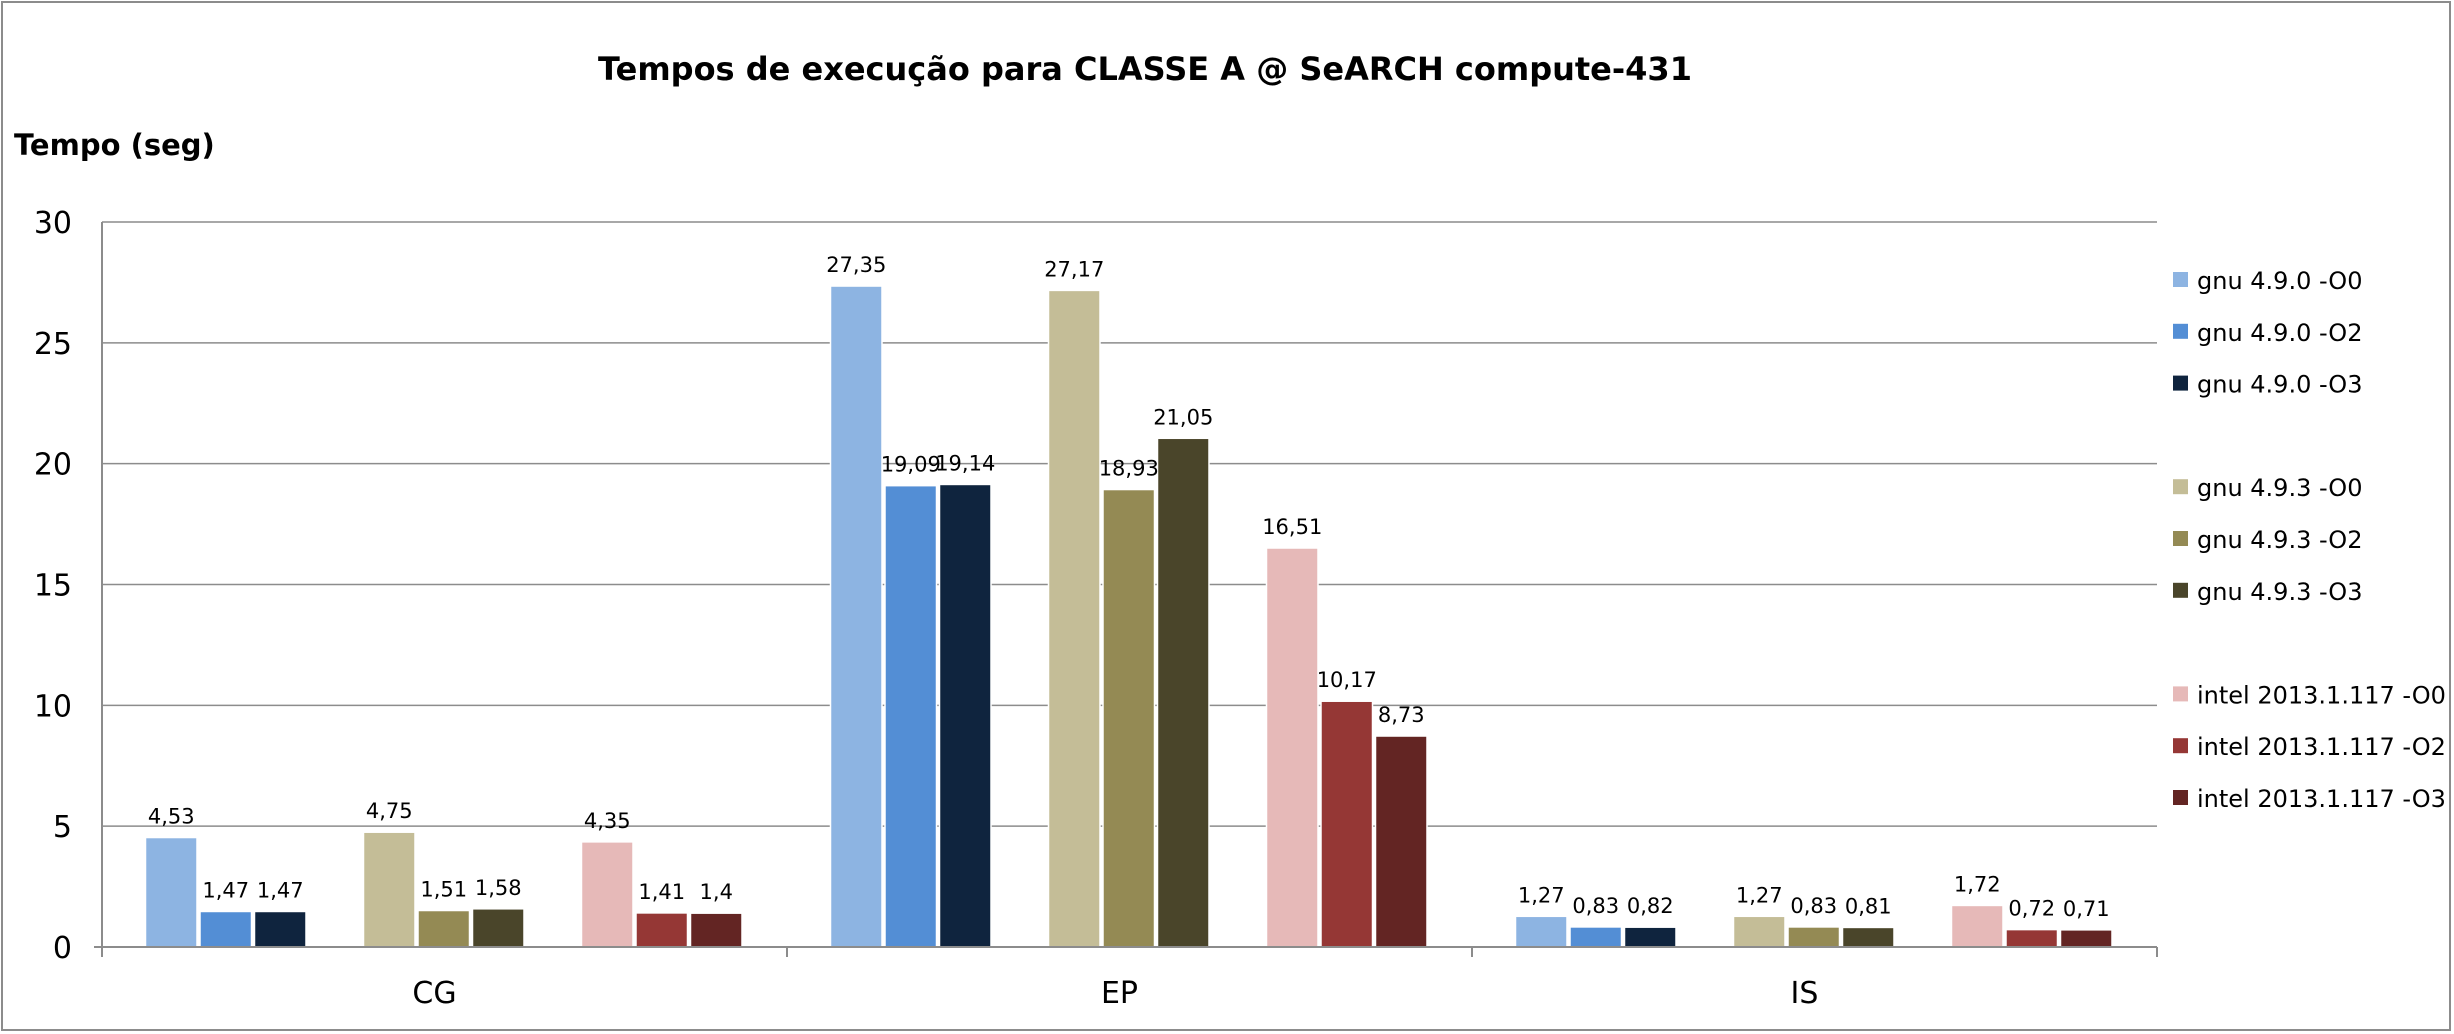 The width and height of the screenshot is (2454, 1034). What do you see at coordinates (434, 993) in the screenshot?
I see `category-label: CG` at bounding box center [434, 993].